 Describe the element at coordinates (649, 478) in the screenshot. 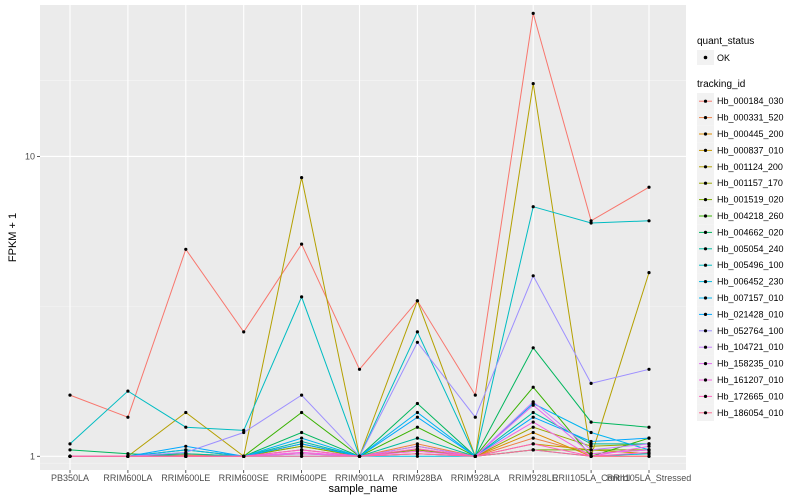

I see `x-tick-label: RRII105LA_Stressed` at that location.